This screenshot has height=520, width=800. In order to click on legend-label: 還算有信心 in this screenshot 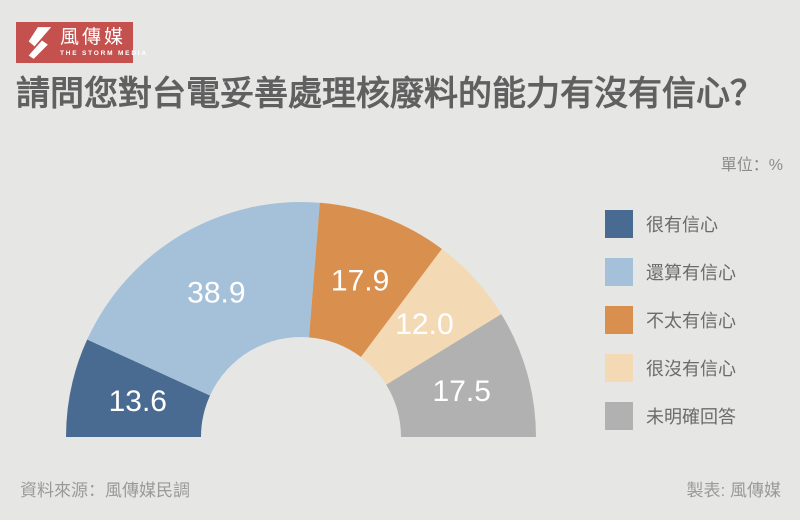, I will do `click(691, 273)`.